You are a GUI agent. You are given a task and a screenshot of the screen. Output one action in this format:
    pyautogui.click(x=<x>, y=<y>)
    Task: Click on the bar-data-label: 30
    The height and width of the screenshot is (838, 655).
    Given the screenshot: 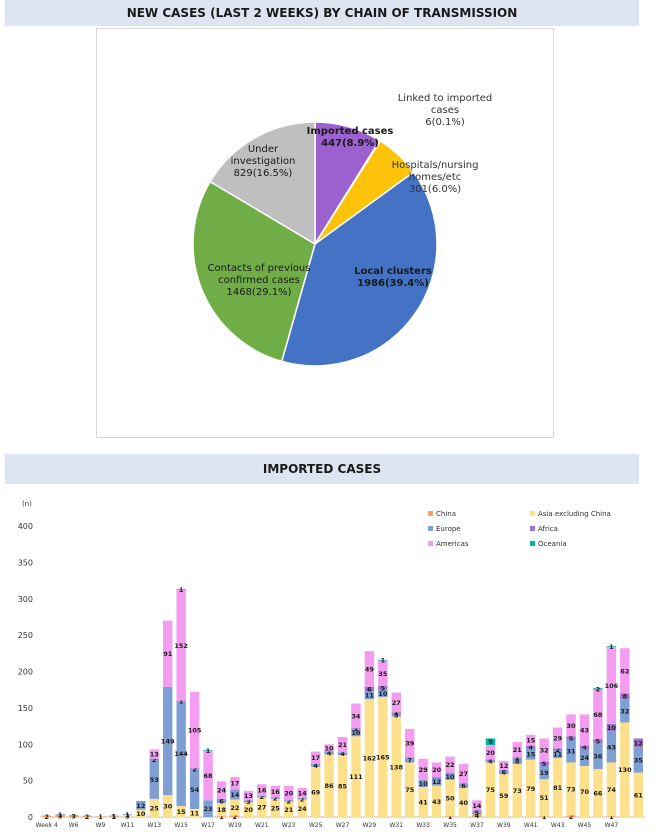 What is the action you would take?
    pyautogui.click(x=572, y=726)
    